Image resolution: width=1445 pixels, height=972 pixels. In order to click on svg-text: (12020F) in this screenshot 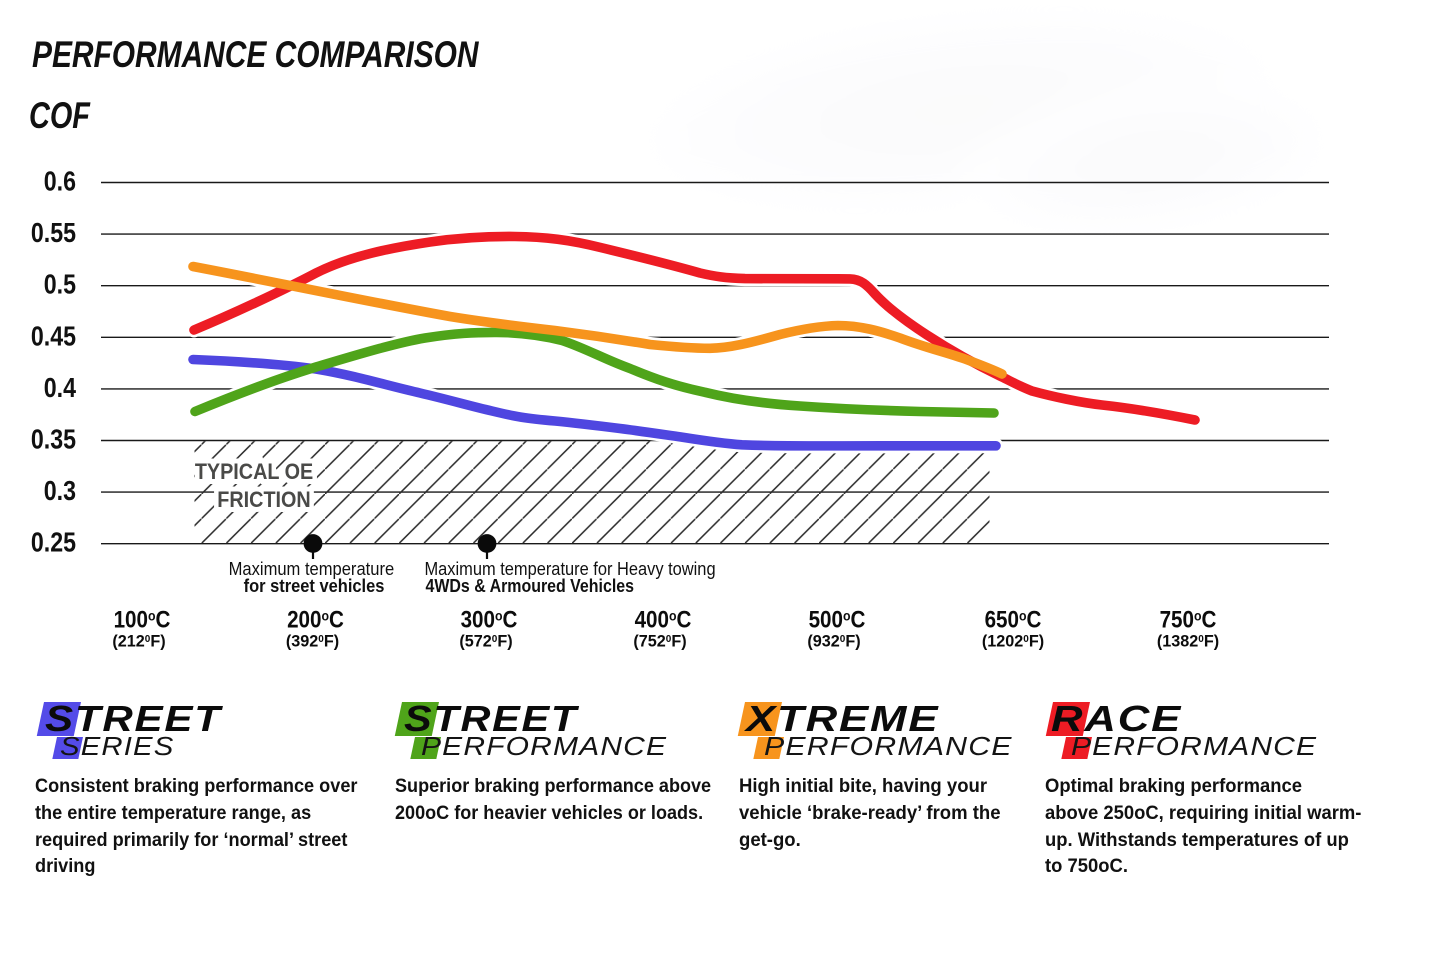, I will do `click(1013, 642)`.